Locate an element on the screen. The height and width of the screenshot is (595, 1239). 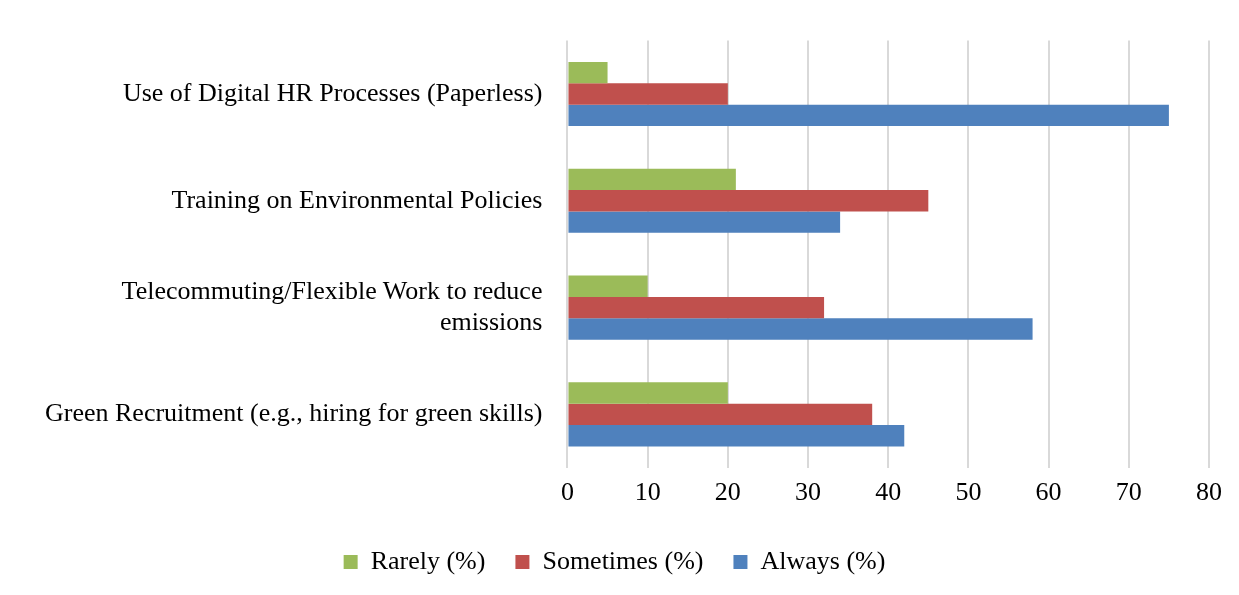
x-tick-label: 0 is located at coordinates (567, 492).